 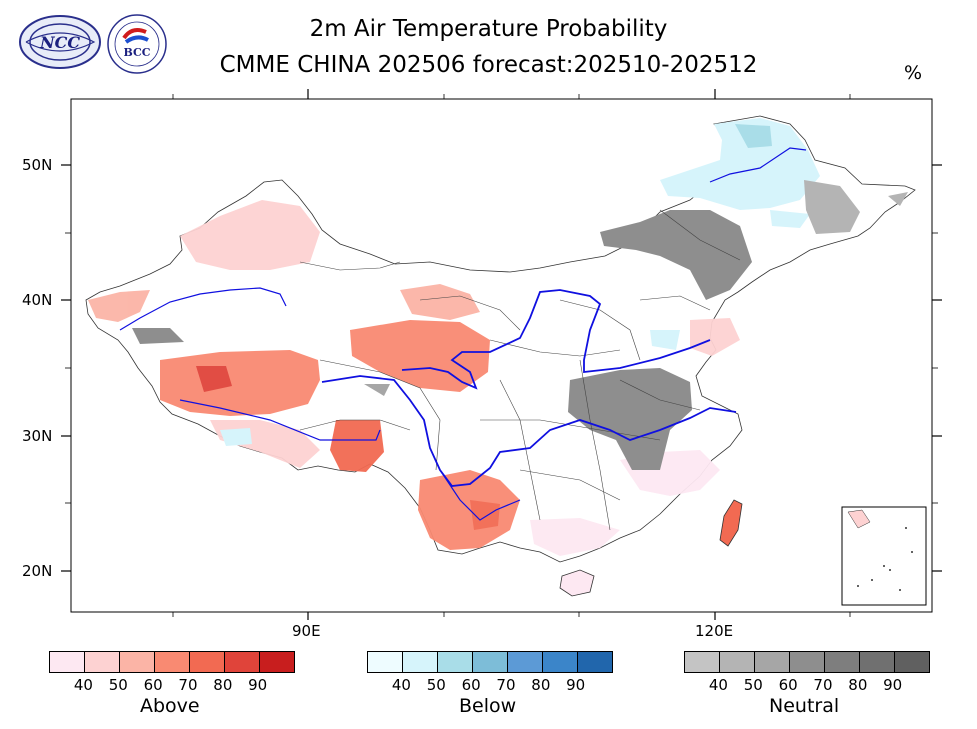 I want to click on yellow-river, so click(x=556, y=339).